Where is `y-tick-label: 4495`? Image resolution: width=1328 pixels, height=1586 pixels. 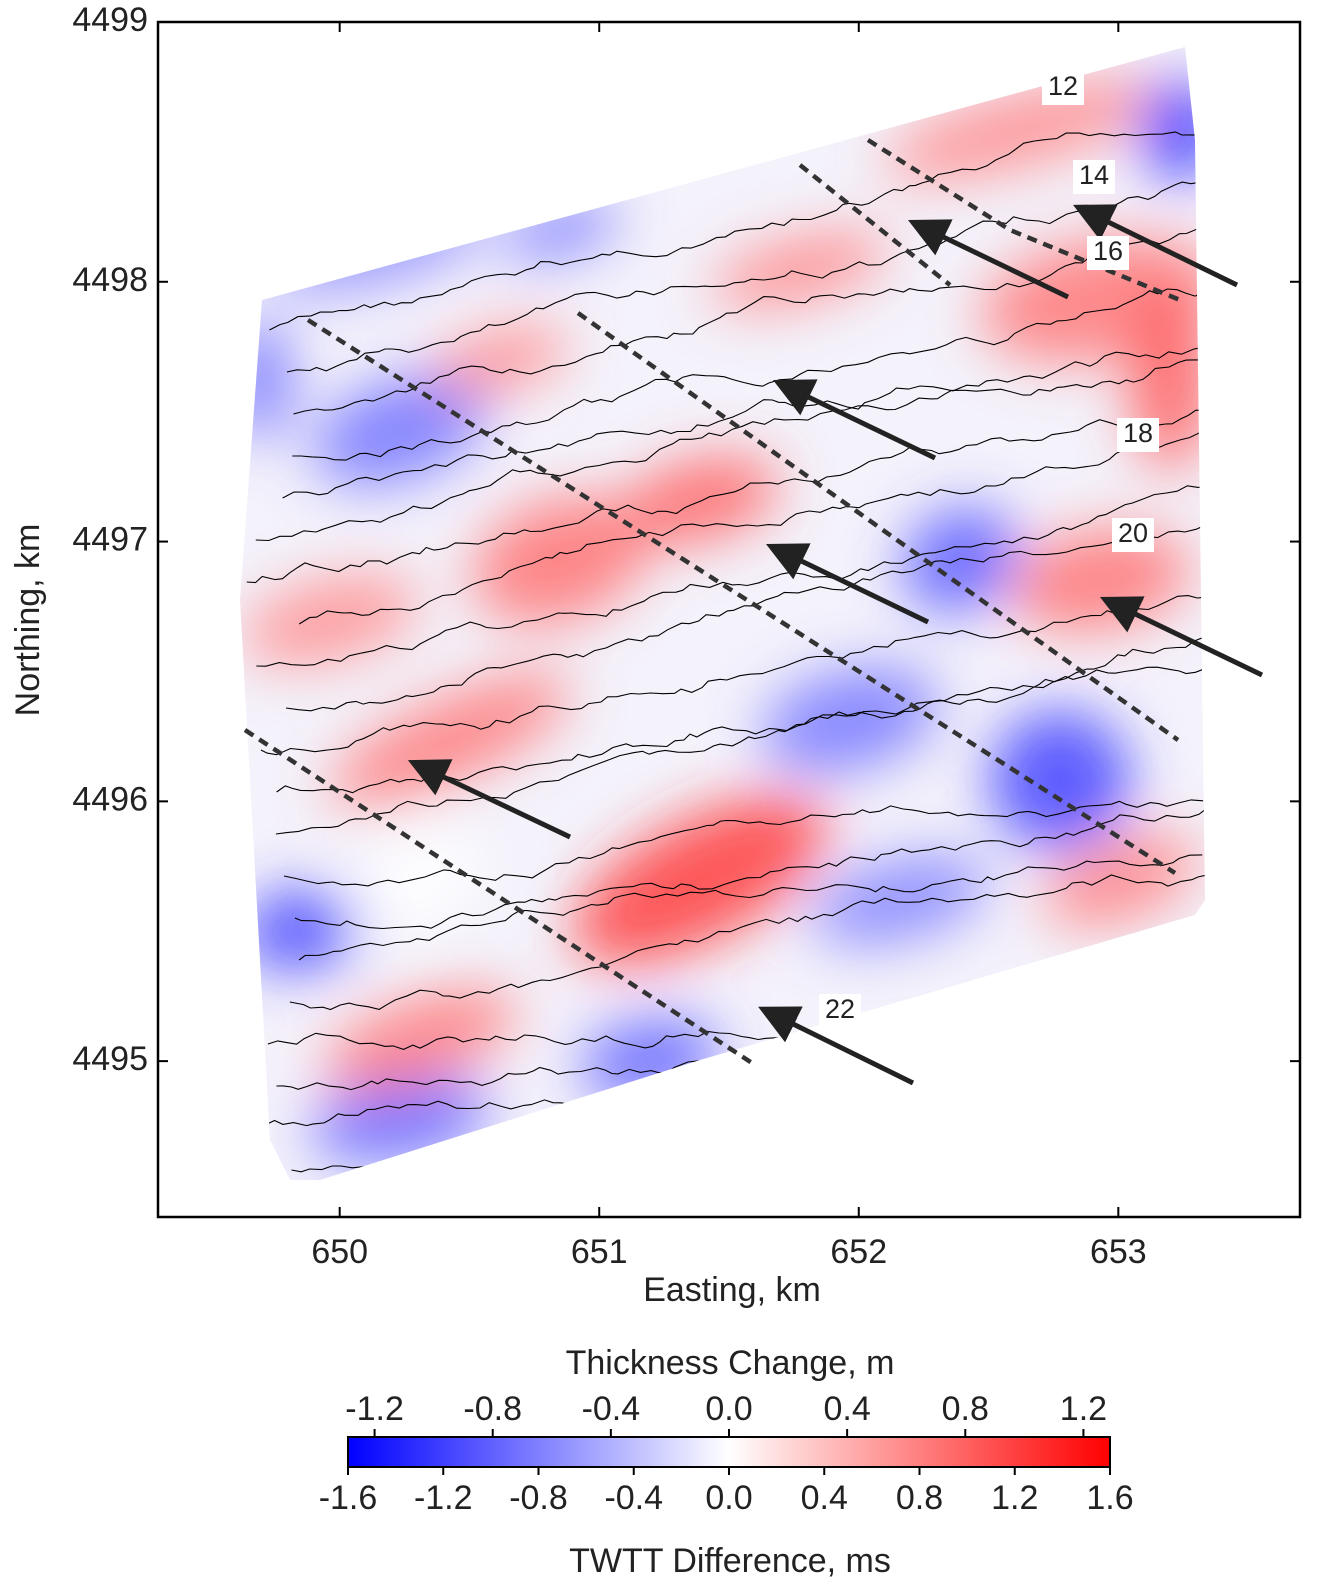 y-tick-label: 4495 is located at coordinates (110, 1059).